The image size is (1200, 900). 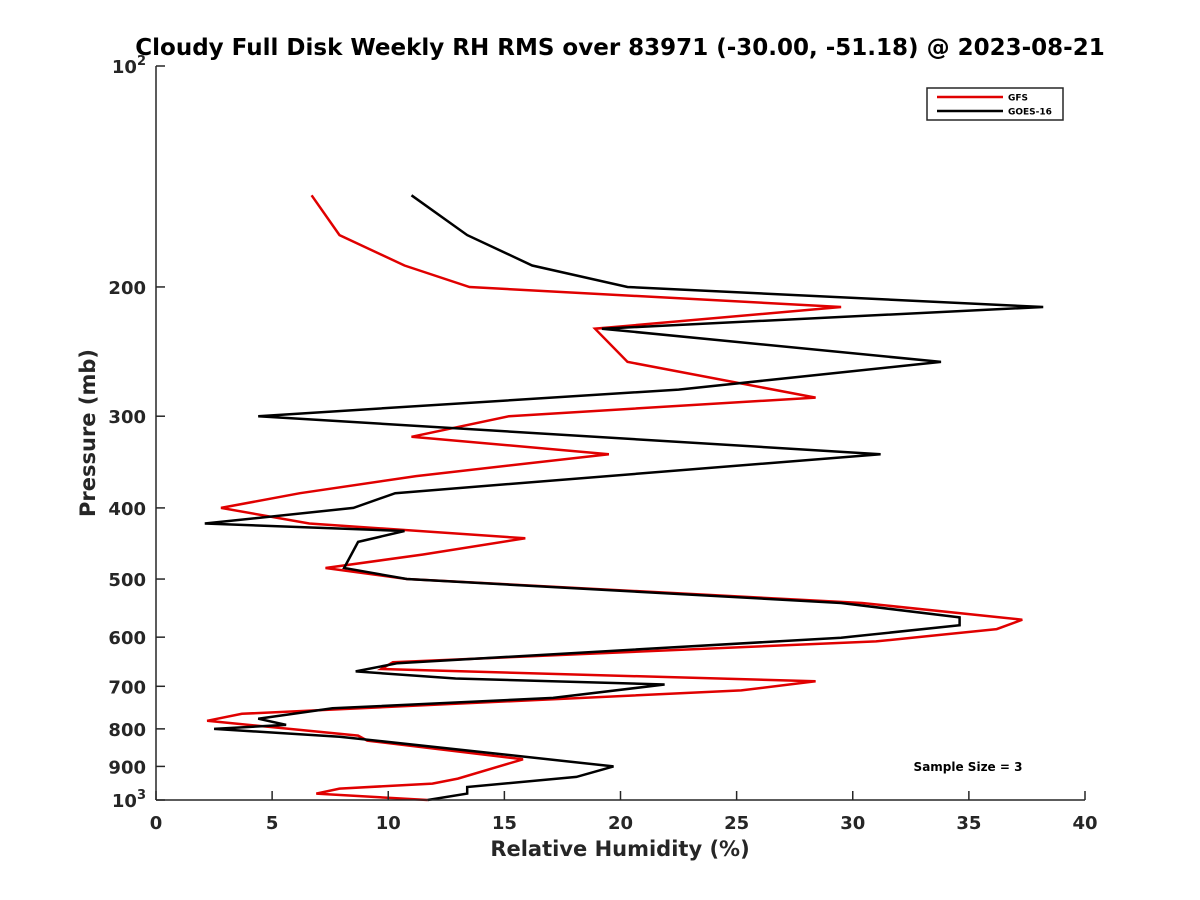 What do you see at coordinates (156, 823) in the screenshot?
I see `x-tick-label: 0` at bounding box center [156, 823].